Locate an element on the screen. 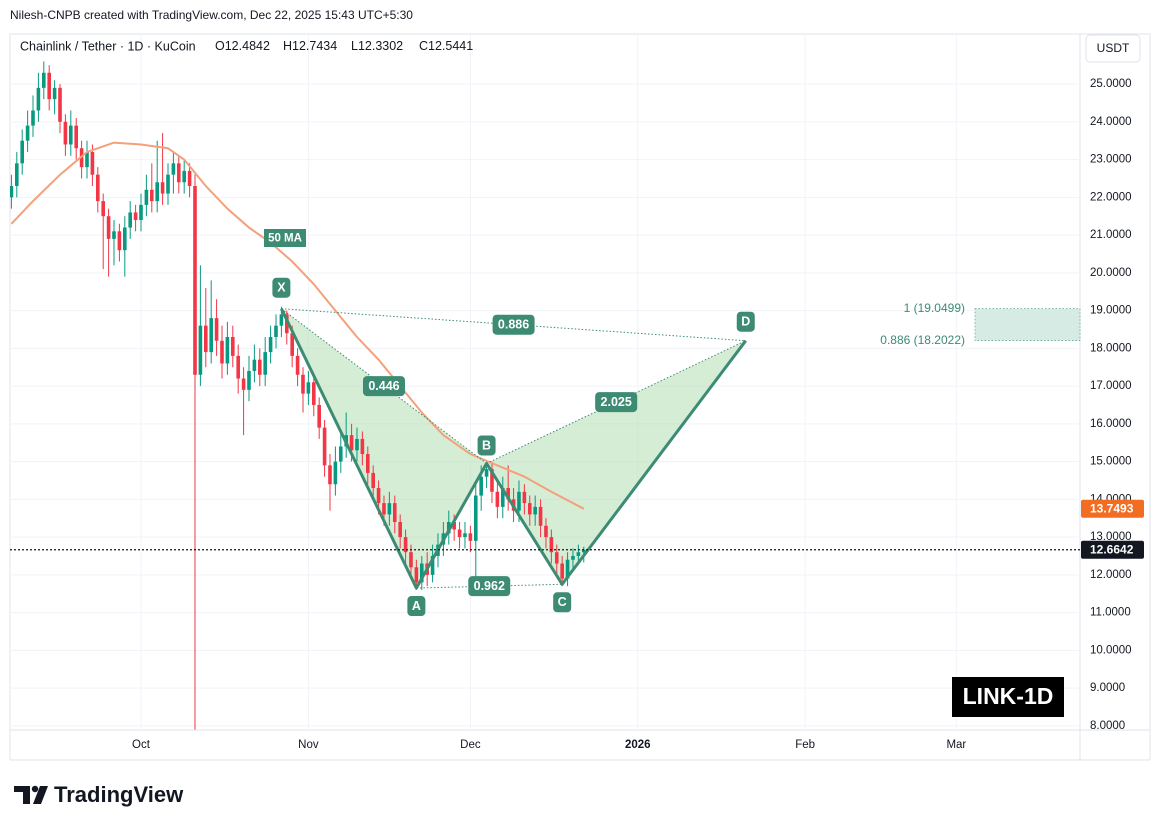  ratio-label: 2.025 is located at coordinates (616, 402).